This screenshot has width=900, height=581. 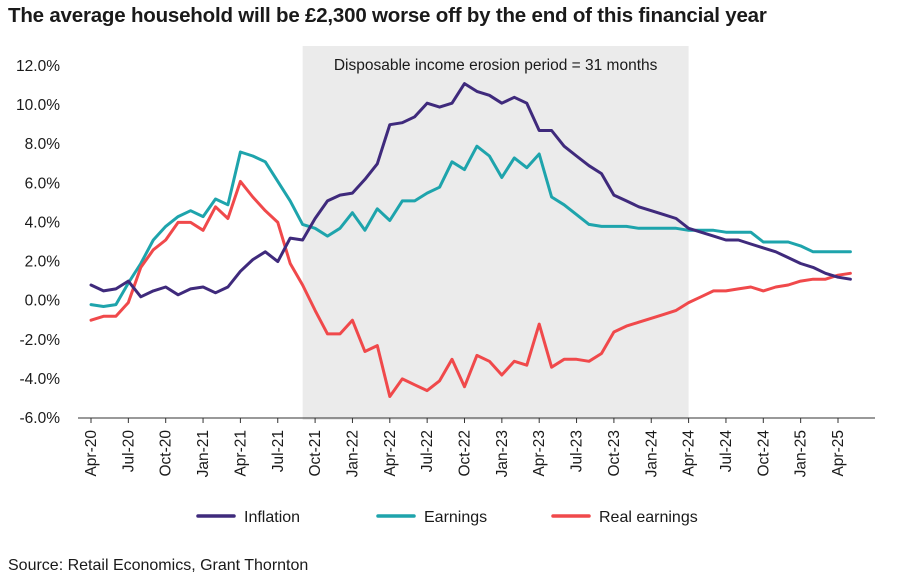 I want to click on x-tick-label: Jan-21, so click(x=203, y=453).